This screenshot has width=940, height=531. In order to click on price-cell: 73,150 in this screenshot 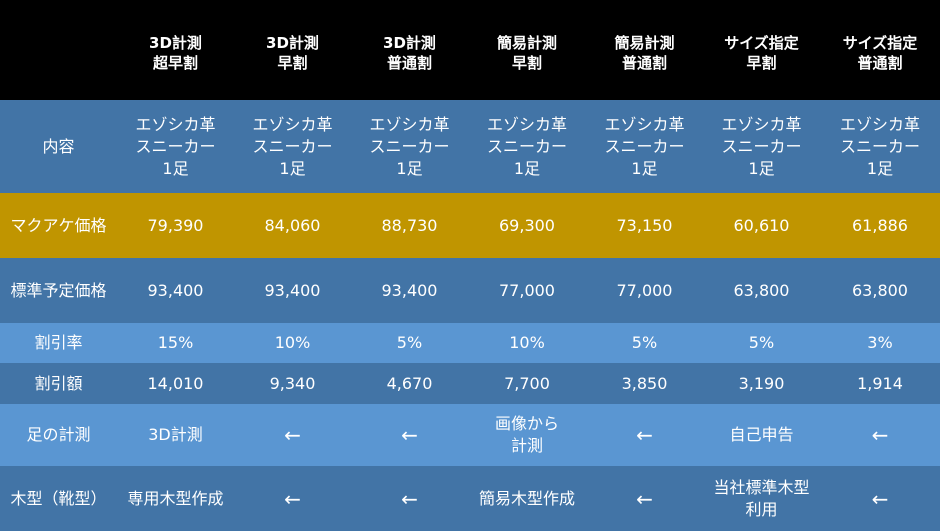, I will do `click(644, 225)`.